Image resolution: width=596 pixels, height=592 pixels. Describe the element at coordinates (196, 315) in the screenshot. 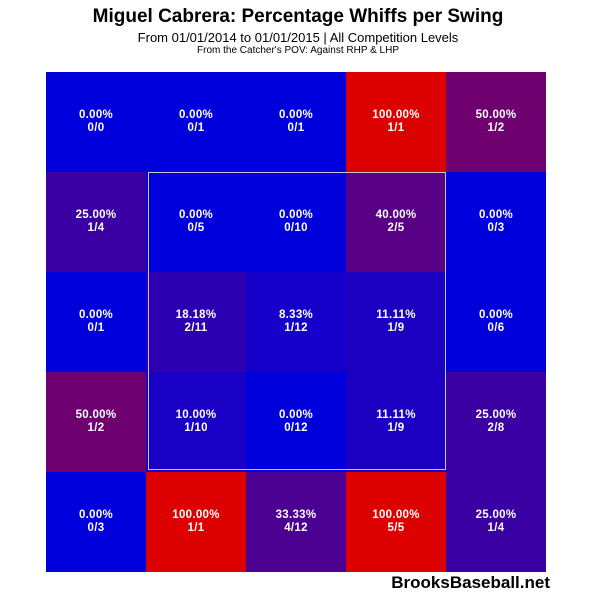

I see `cell-percentage: 18.18%` at that location.